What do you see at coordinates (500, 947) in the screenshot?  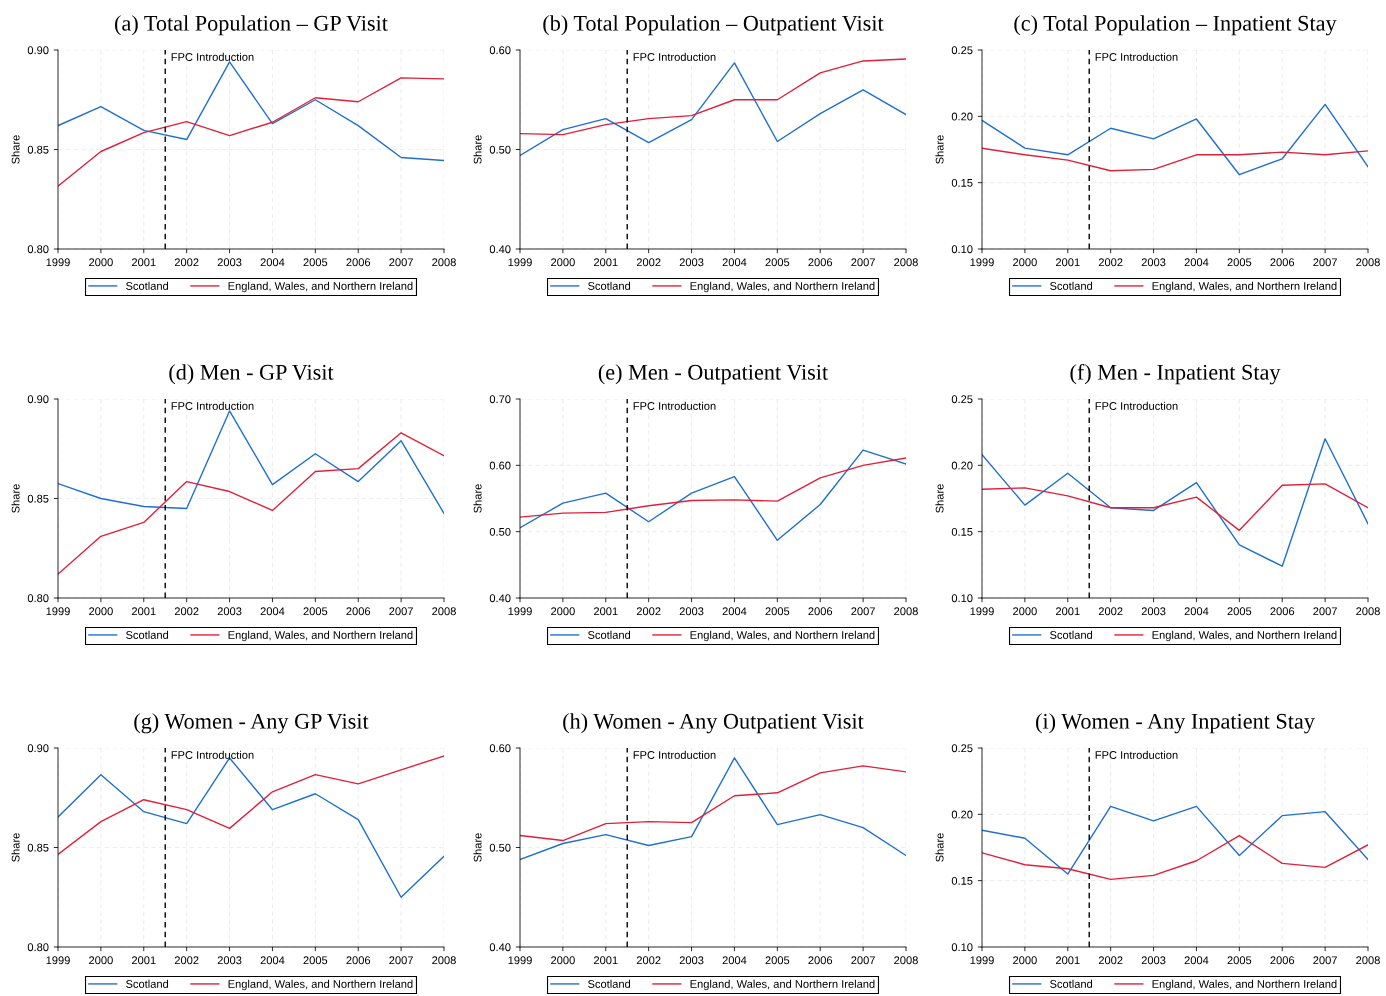 I see `y-tick-label: 0.40` at bounding box center [500, 947].